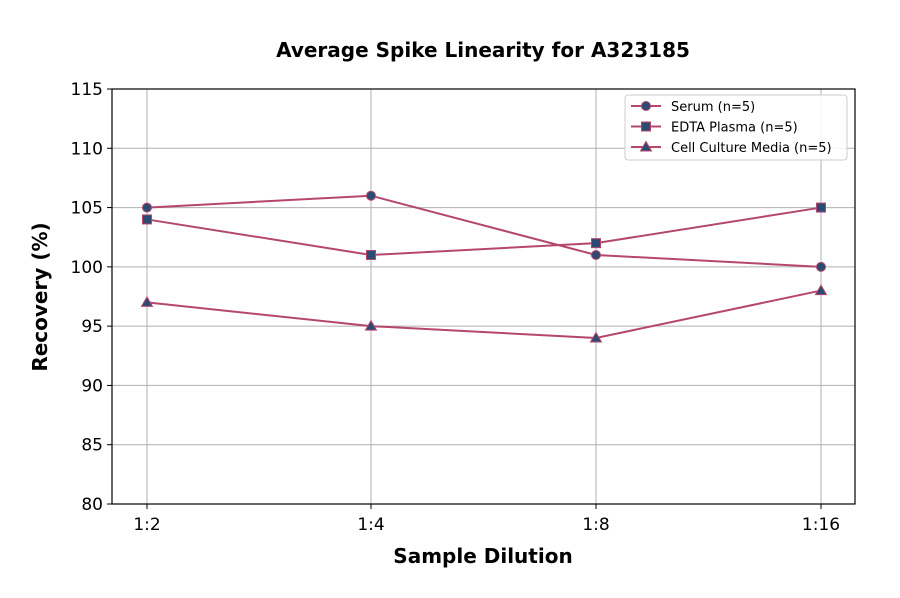  Describe the element at coordinates (751, 148) in the screenshot. I see `legend-label: Cell Culture Media (n=5)` at that location.